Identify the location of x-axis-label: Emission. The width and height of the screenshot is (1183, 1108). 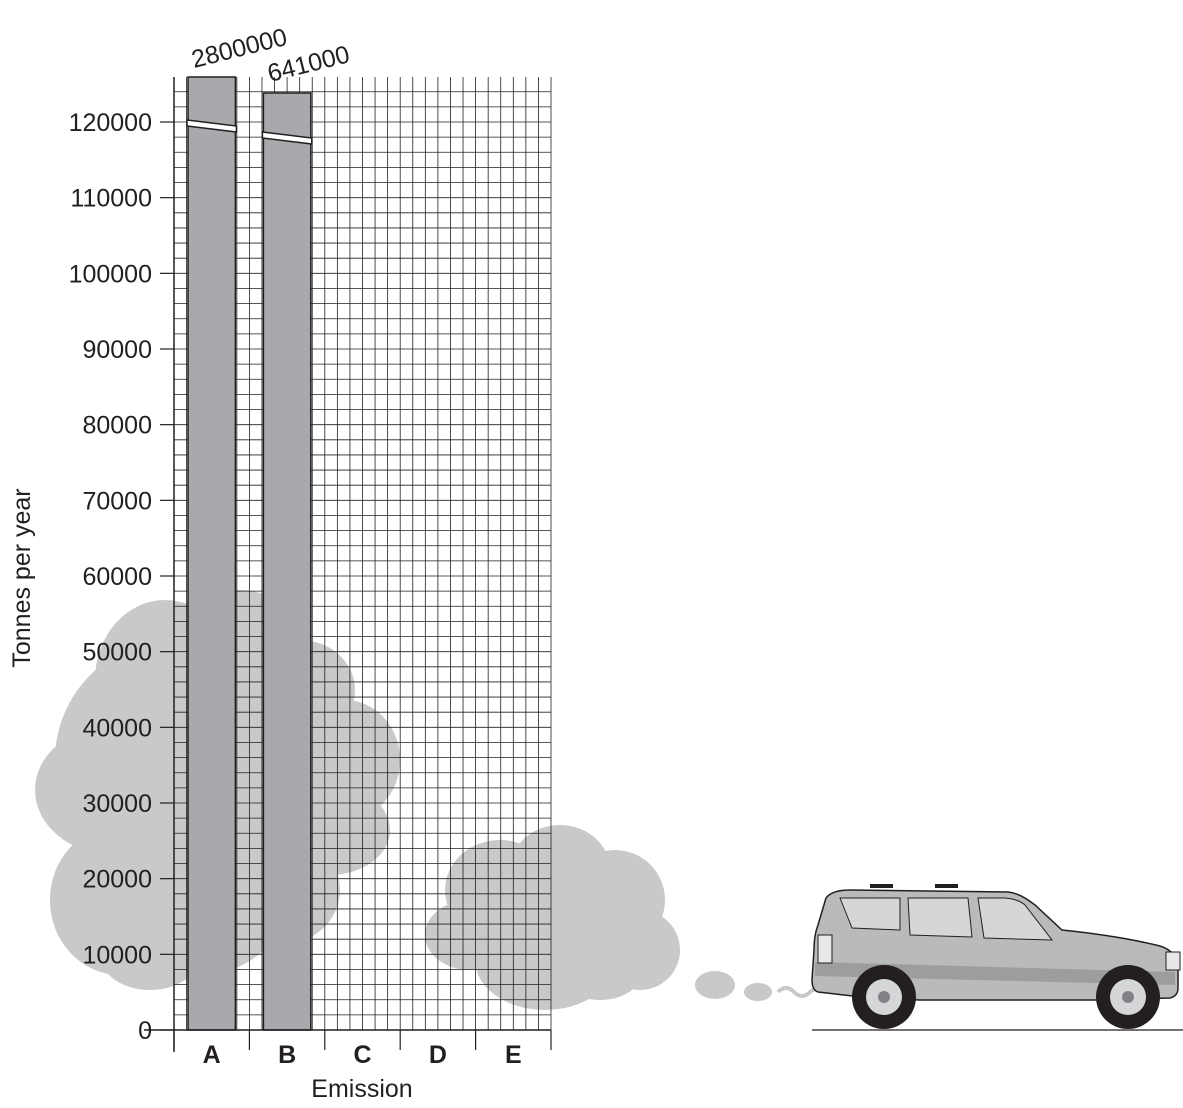
(361, 1089).